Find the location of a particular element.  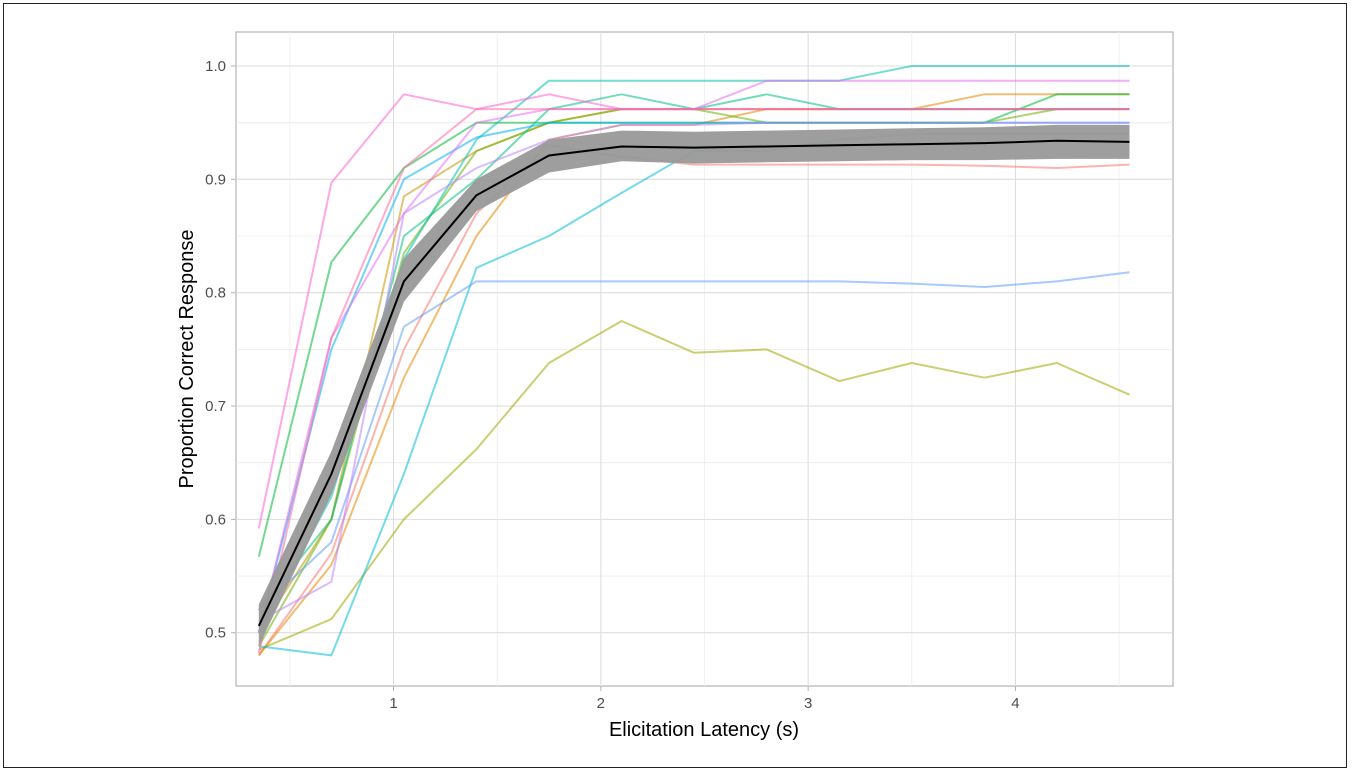

x-tick-label: 2 is located at coordinates (601, 703).